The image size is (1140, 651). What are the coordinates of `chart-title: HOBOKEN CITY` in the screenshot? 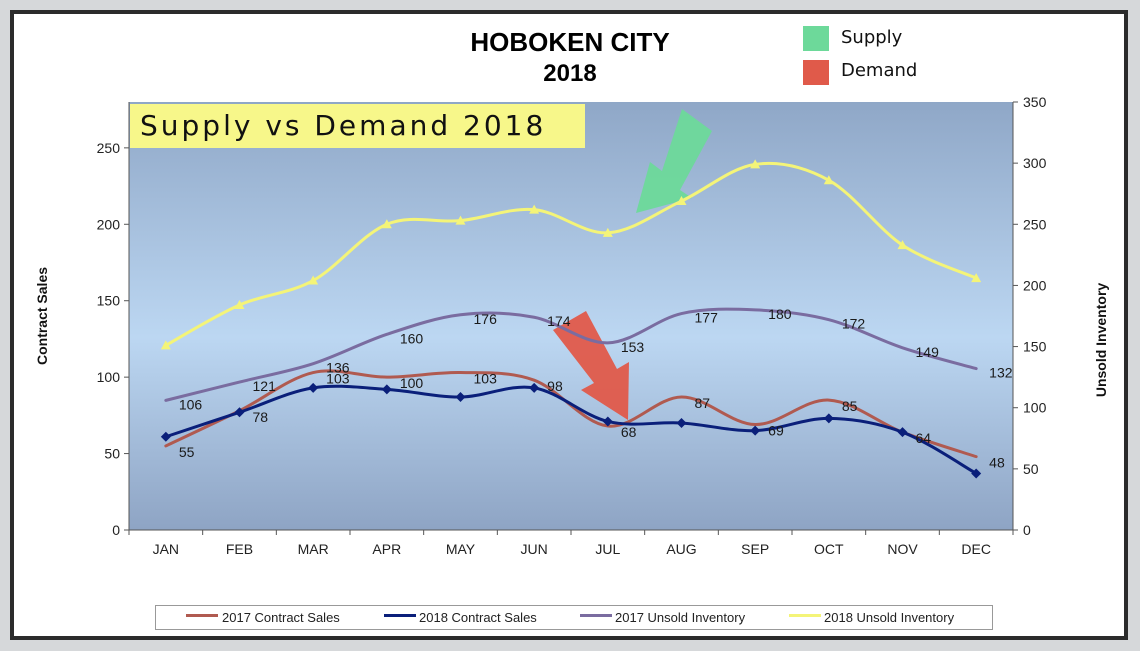 It's located at (570, 42).